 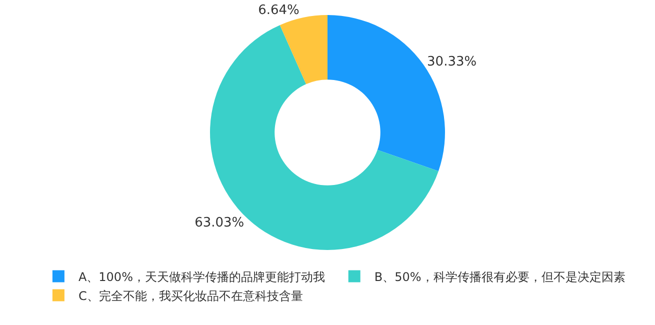 I want to click on legend-label: A、100%，天天做科学传播的品牌更能打动我, so click(x=201, y=277).